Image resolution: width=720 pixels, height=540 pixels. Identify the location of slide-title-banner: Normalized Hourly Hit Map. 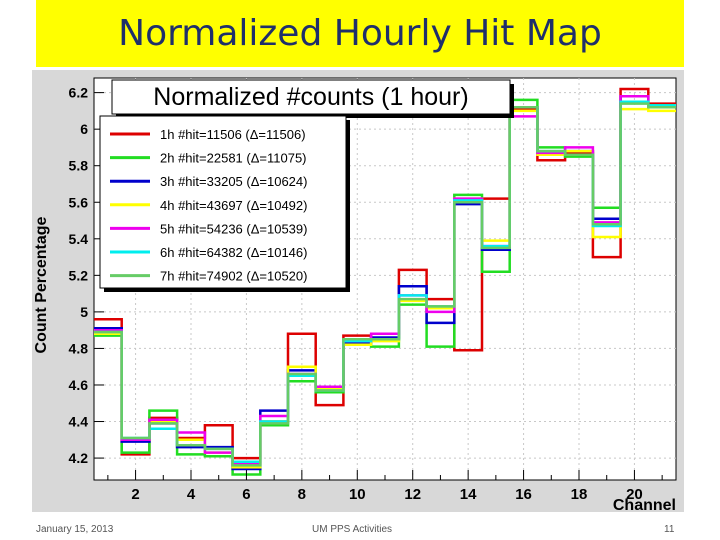
(360, 33).